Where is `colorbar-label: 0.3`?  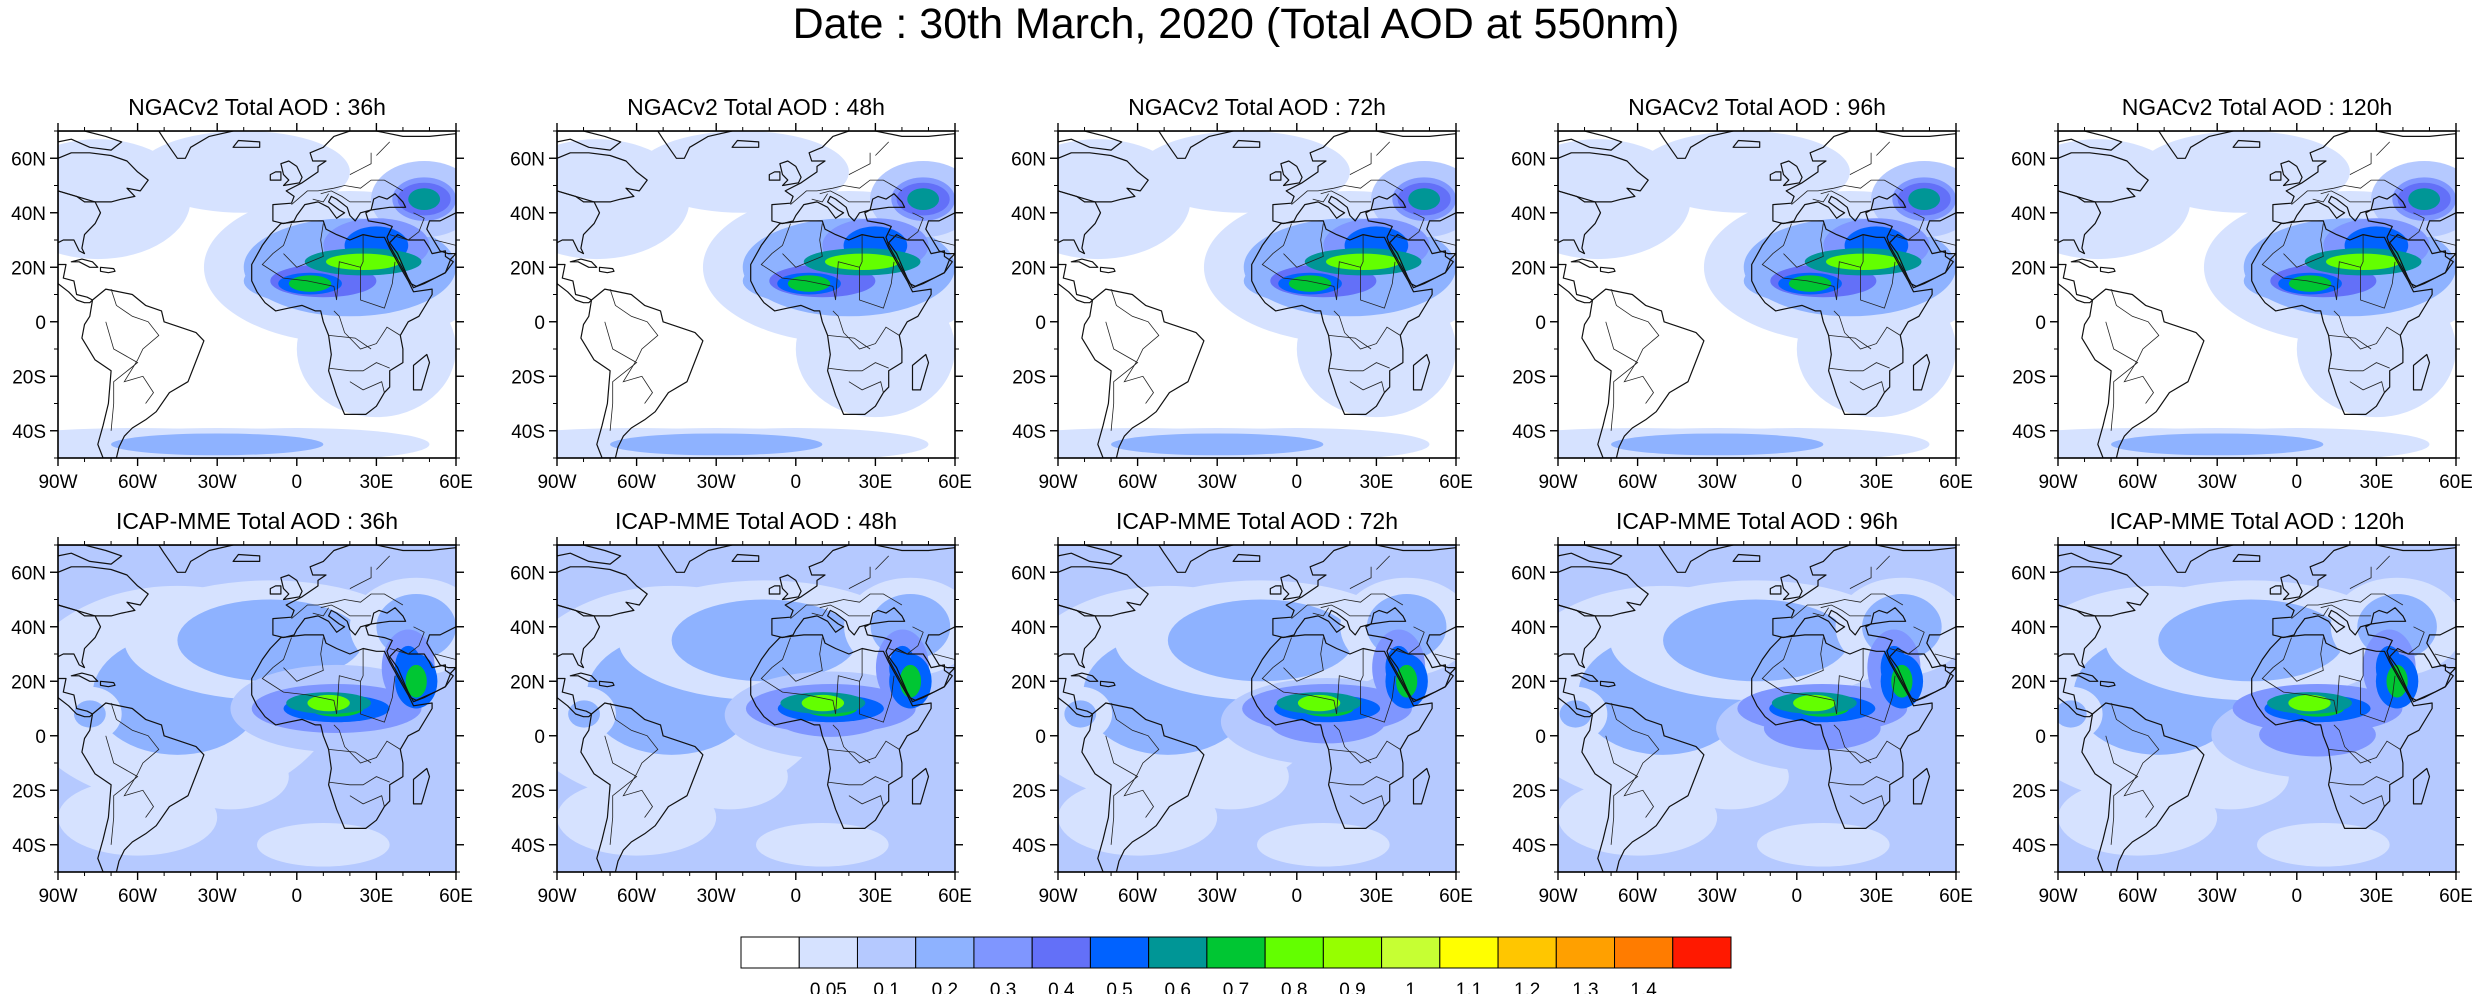
colorbar-label: 0.3 is located at coordinates (1003, 987).